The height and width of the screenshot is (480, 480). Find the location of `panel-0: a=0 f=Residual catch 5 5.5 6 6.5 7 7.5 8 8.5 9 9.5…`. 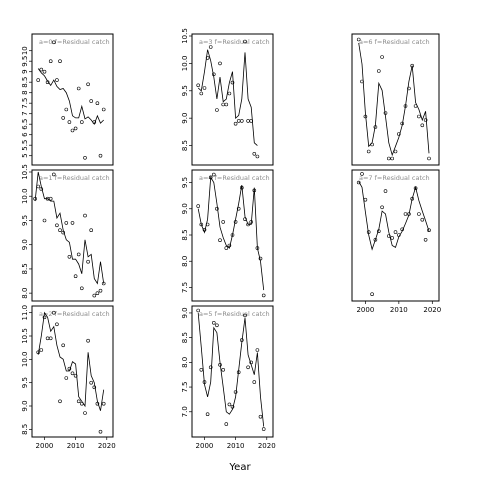

panel-0: a=0 f=Residual catch 5 5.5 6 6.5 7 7.5 8 8.5 9 9.5… is located at coordinates (67, 99).